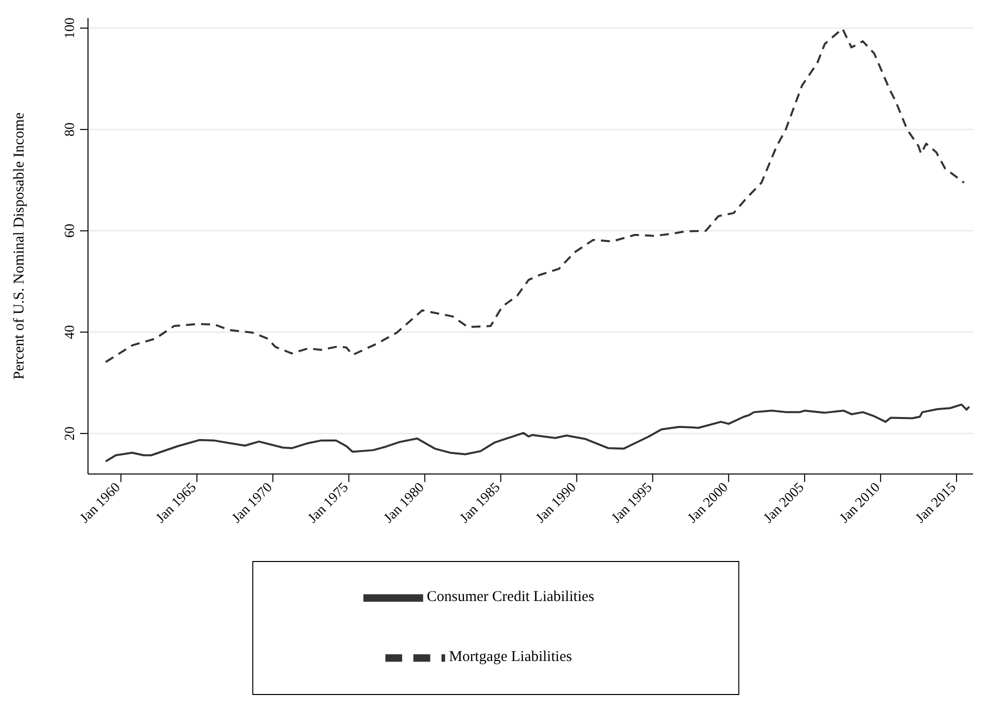  I want to click on y-tick-label: 40, so click(70, 332).